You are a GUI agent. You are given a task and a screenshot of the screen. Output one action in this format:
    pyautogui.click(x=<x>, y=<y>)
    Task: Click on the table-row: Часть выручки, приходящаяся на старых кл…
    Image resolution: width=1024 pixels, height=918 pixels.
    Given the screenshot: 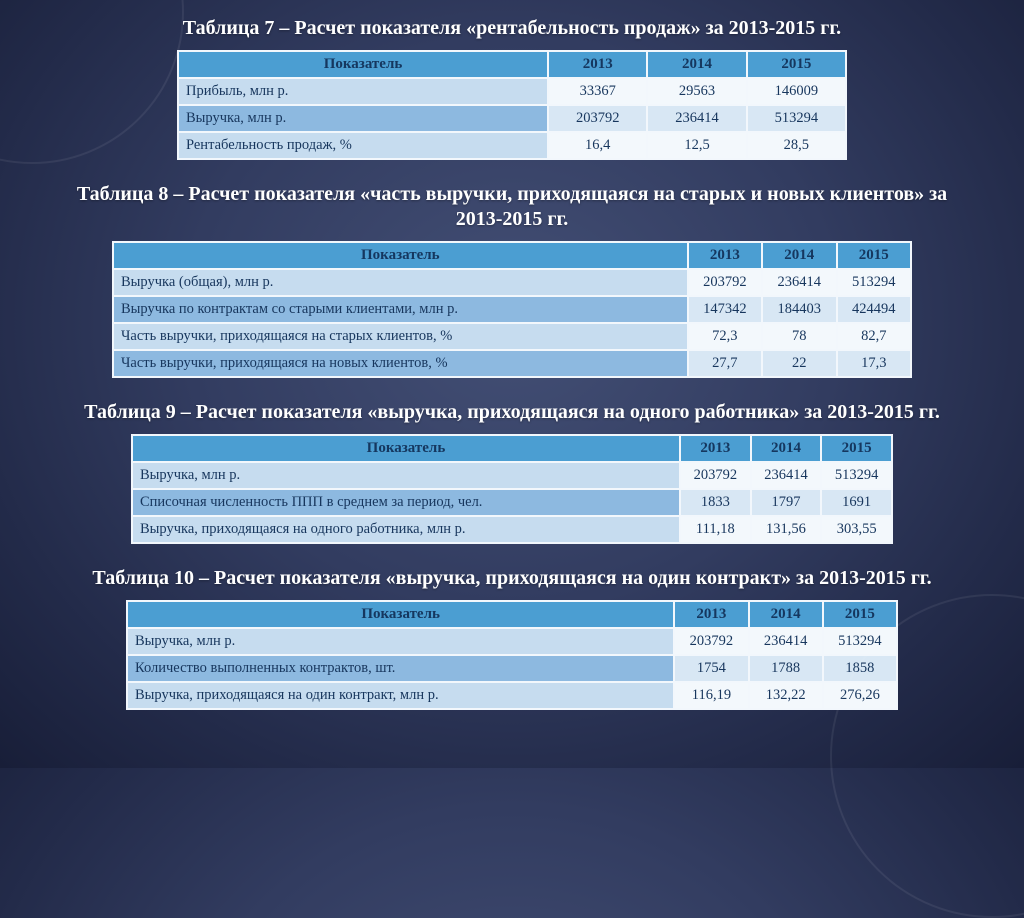 What is the action you would take?
    pyautogui.click(x=512, y=336)
    